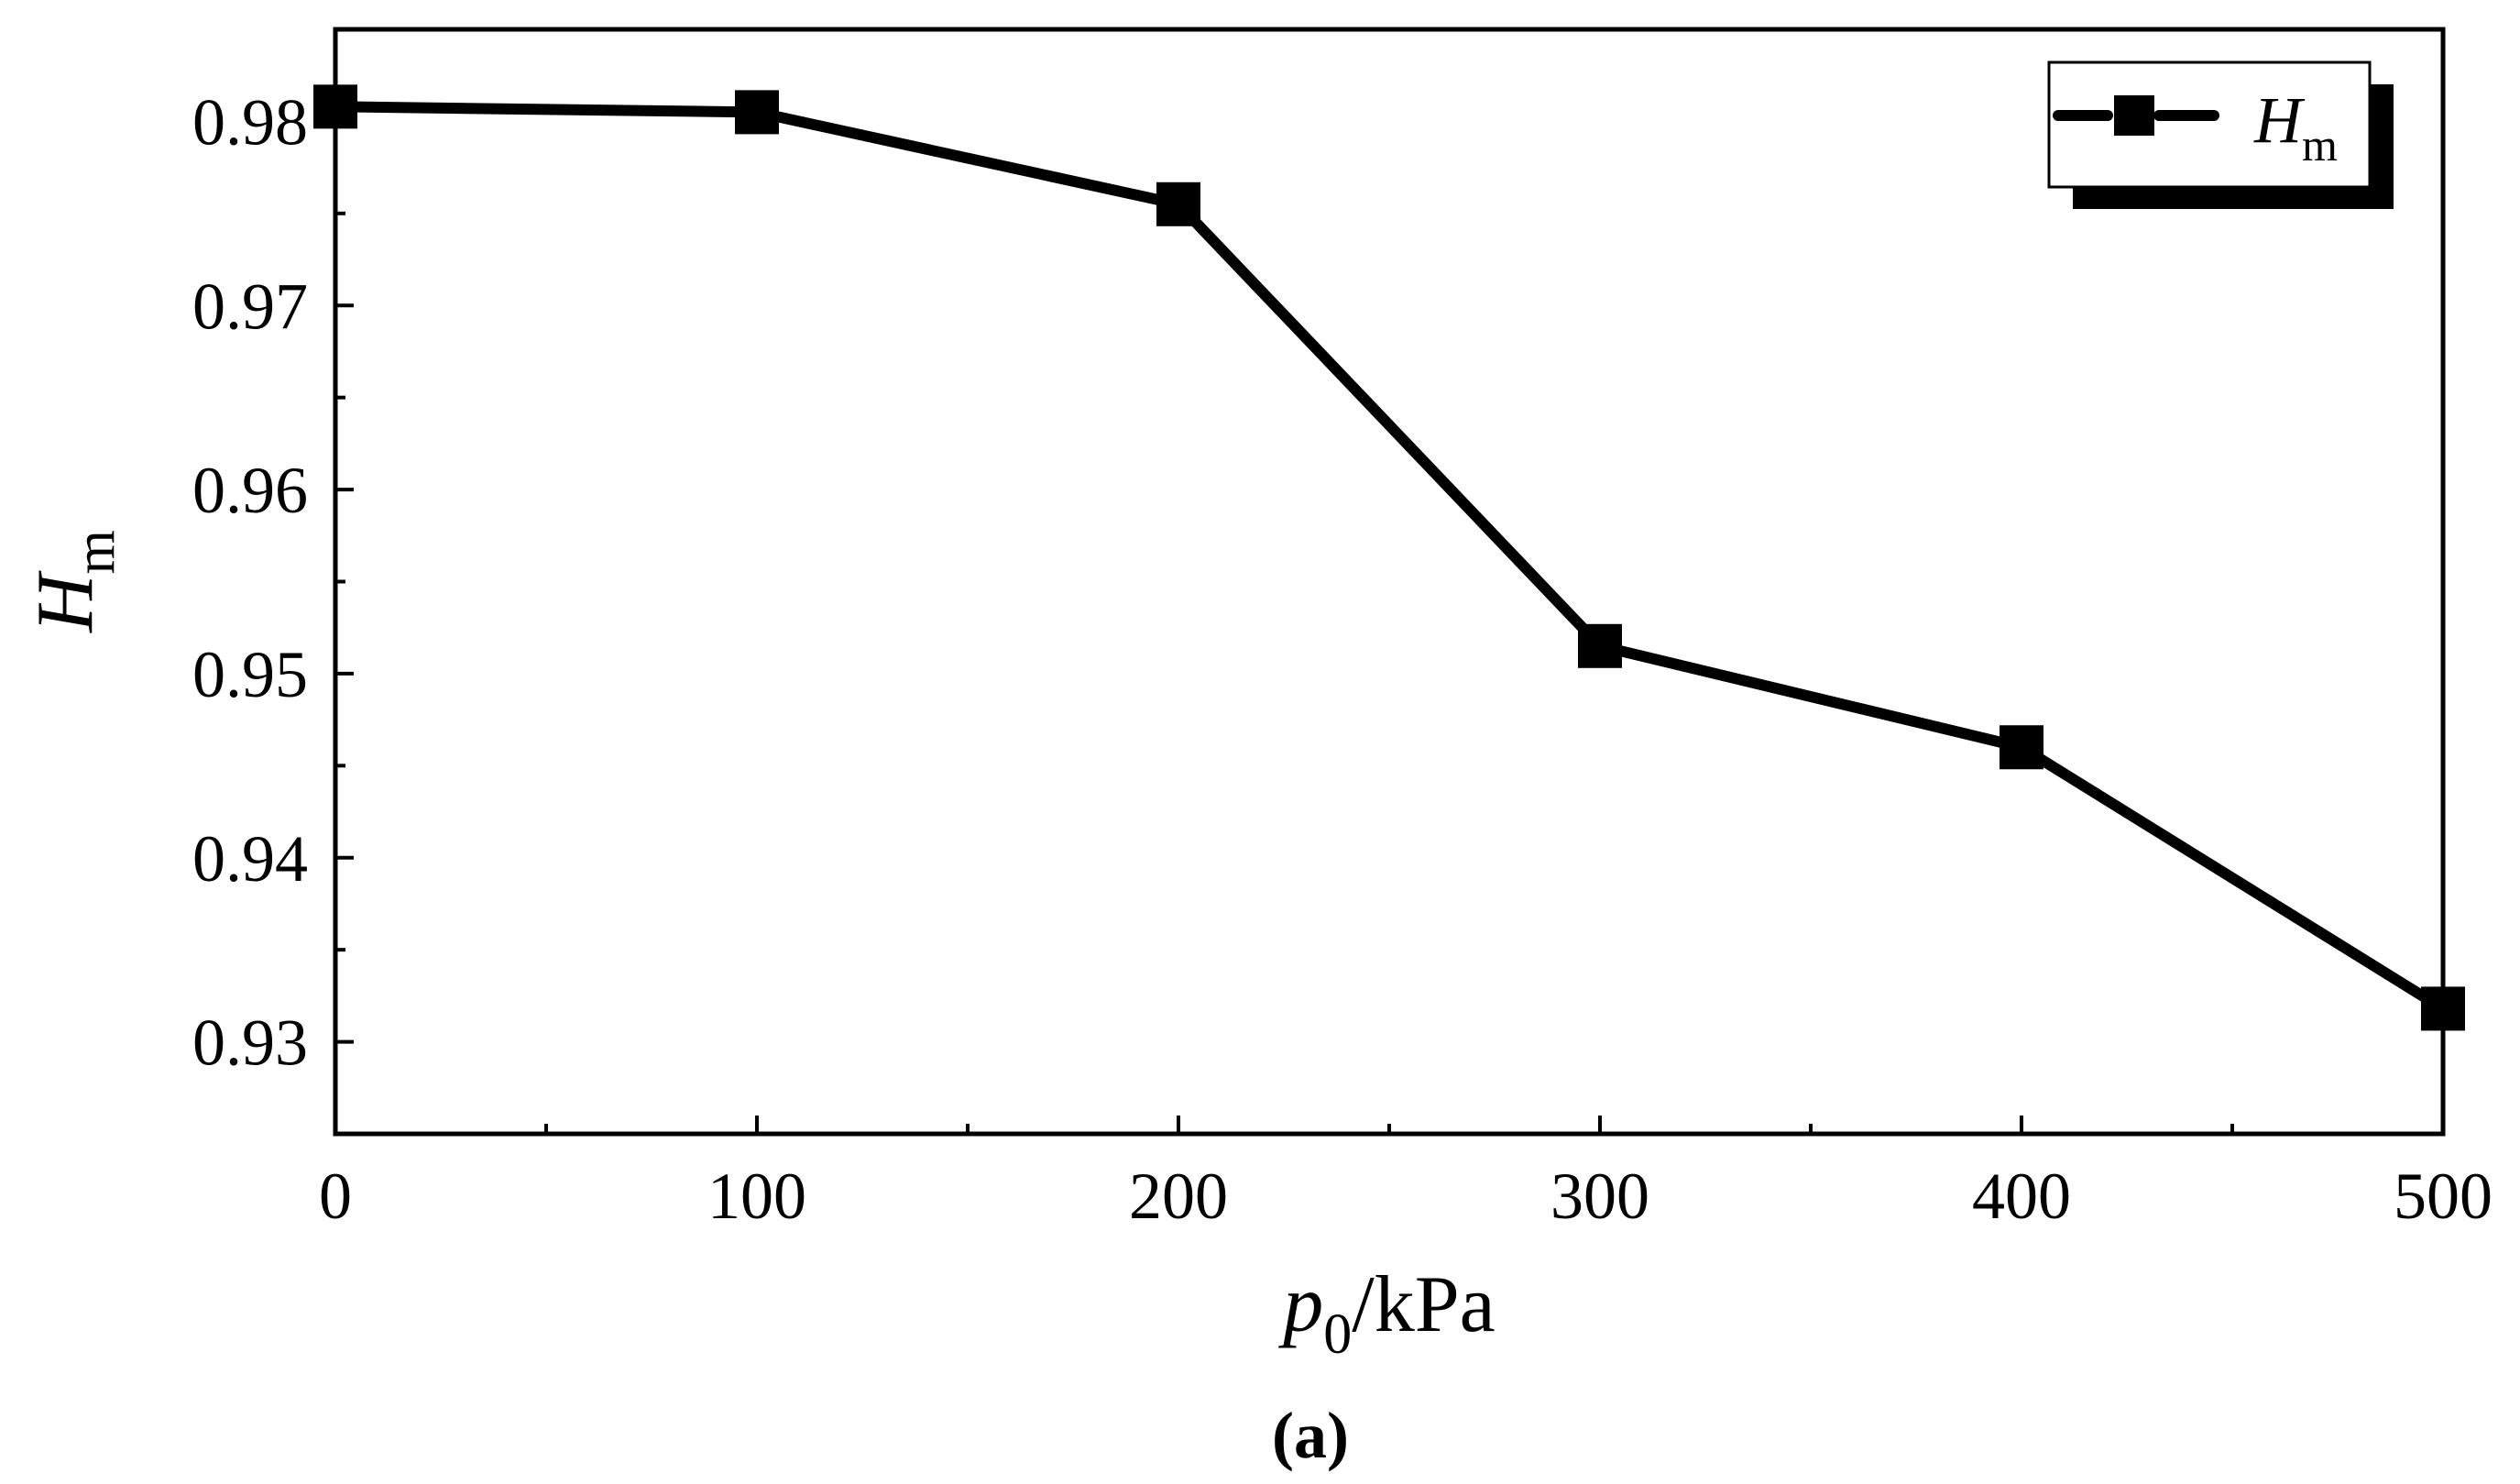 This screenshot has width=2520, height=1484. I want to click on legend-marker, so click(2134, 115).